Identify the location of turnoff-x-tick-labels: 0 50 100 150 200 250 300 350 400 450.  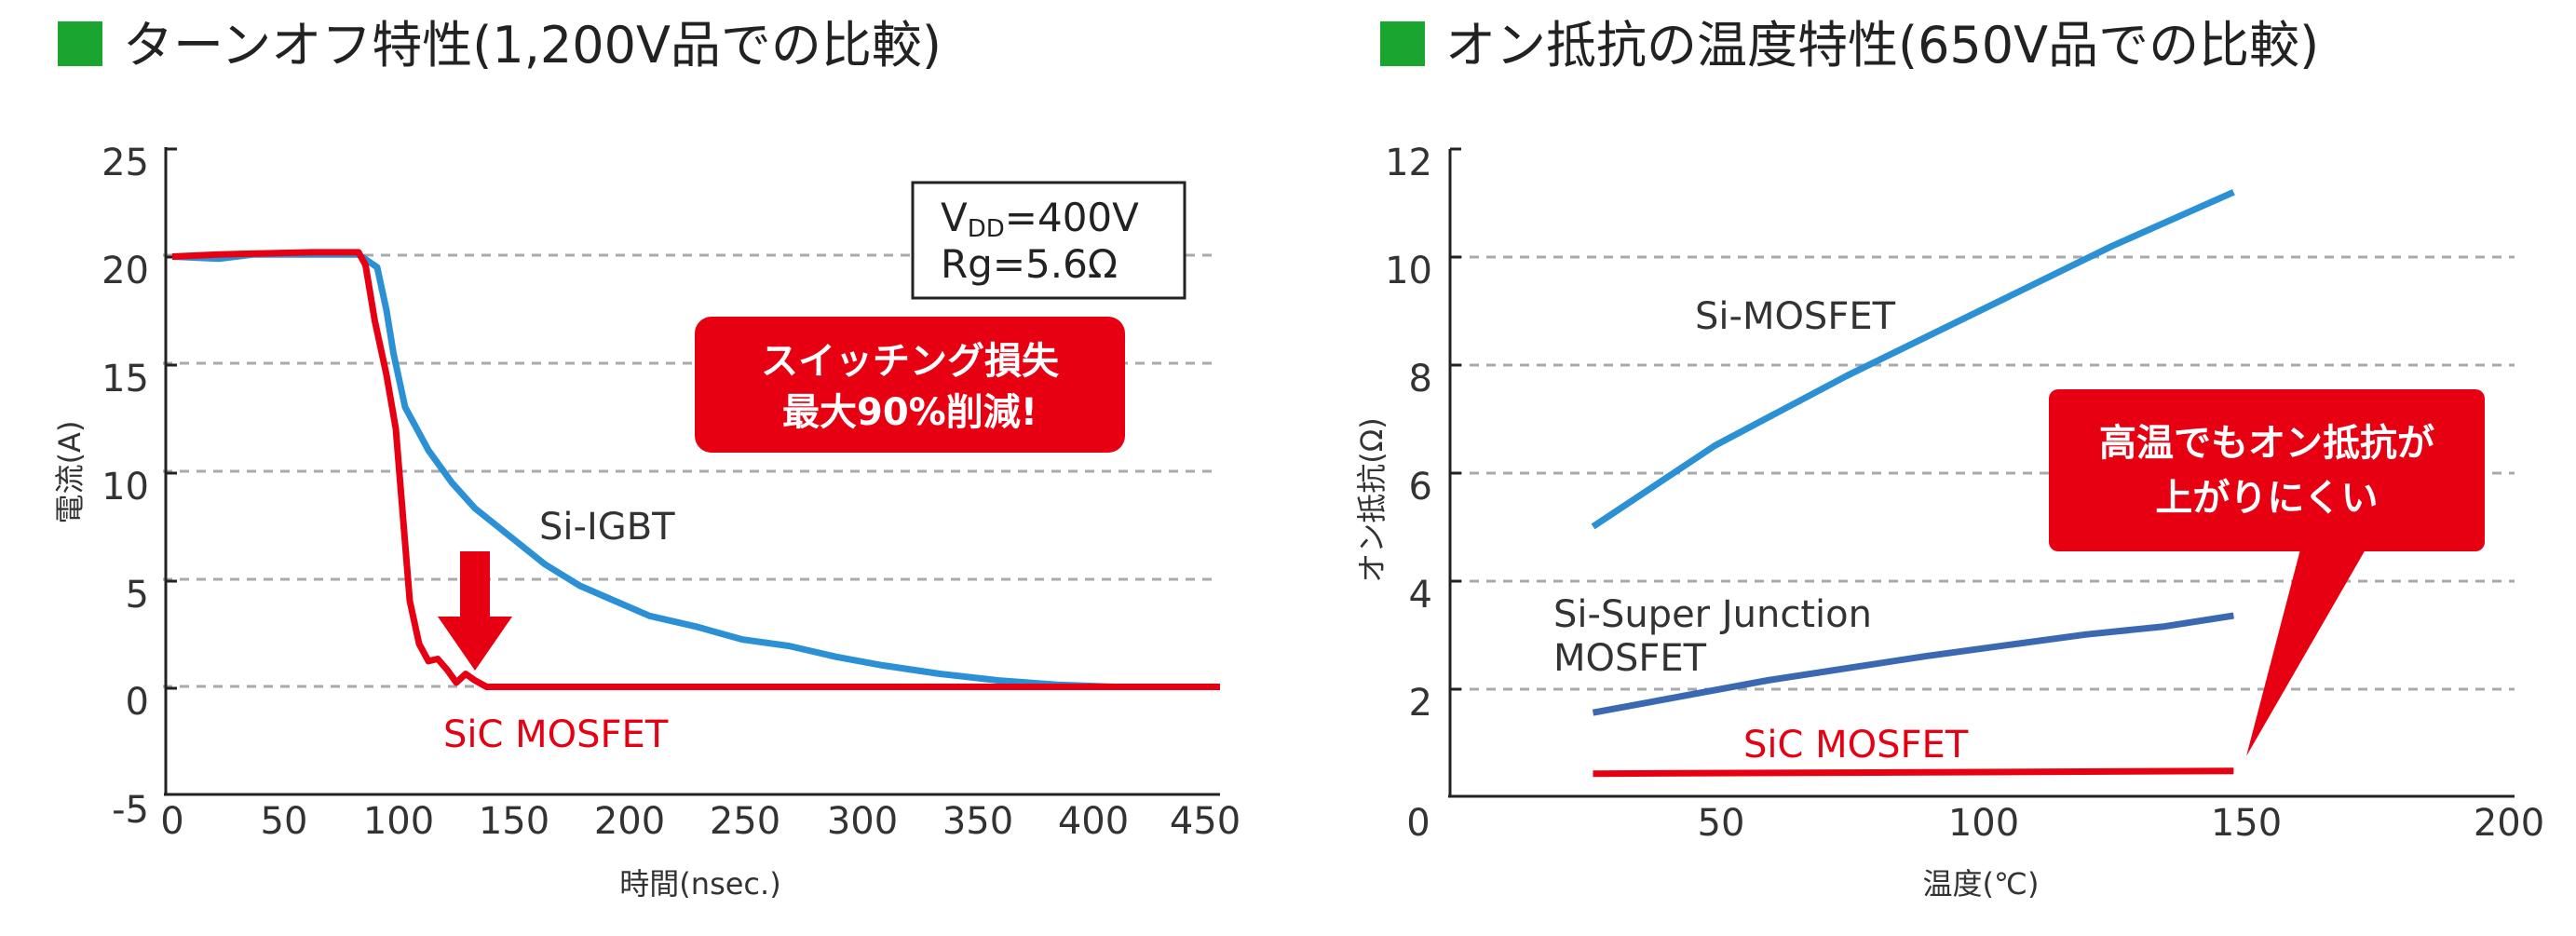
(700, 821).